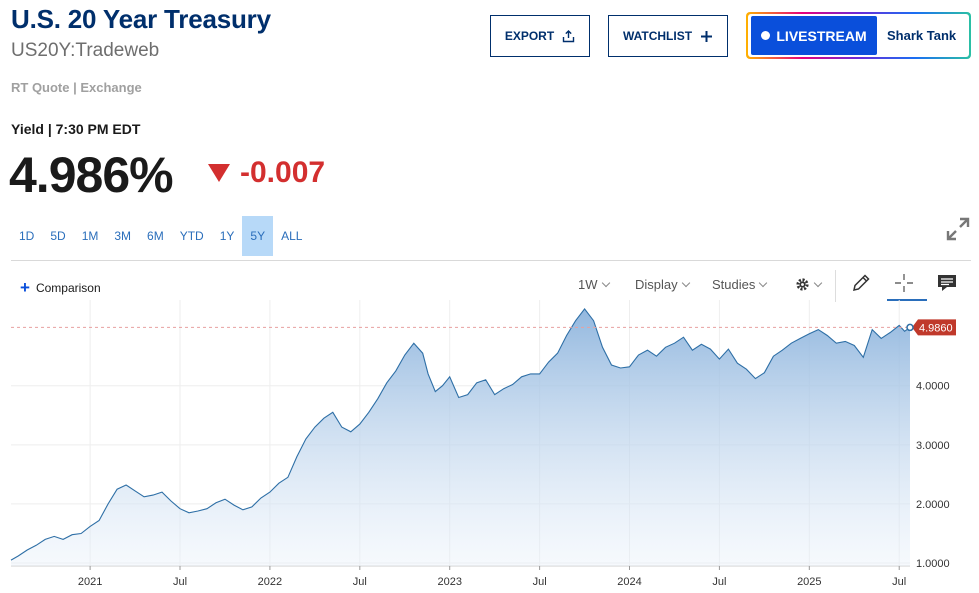 The width and height of the screenshot is (979, 593). Describe the element at coordinates (292, 236) in the screenshot. I see `range-all: ALL` at that location.